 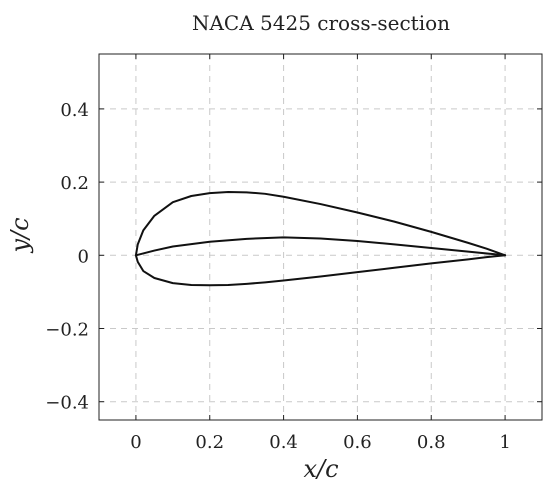 What do you see at coordinates (357, 442) in the screenshot?
I see `x-tick-label: 0.6` at bounding box center [357, 442].